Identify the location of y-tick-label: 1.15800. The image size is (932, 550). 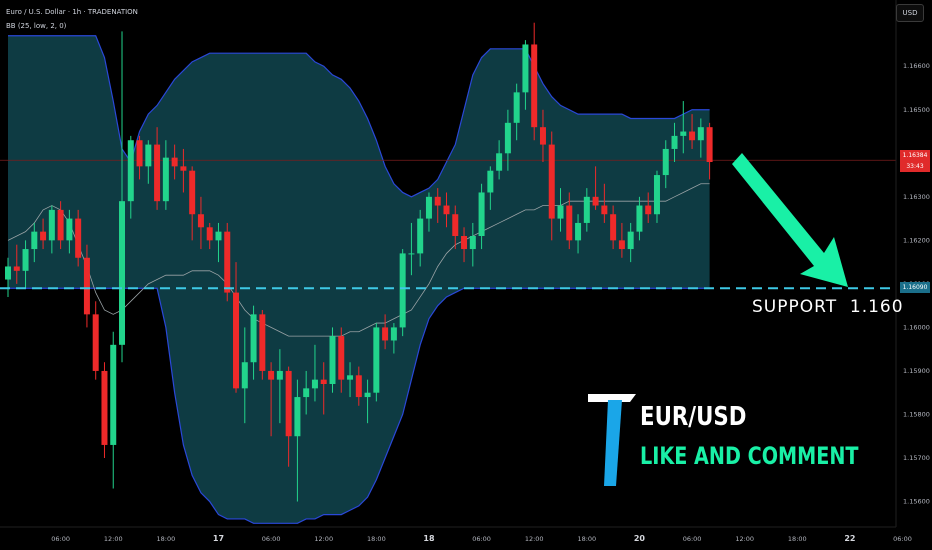
(916, 414).